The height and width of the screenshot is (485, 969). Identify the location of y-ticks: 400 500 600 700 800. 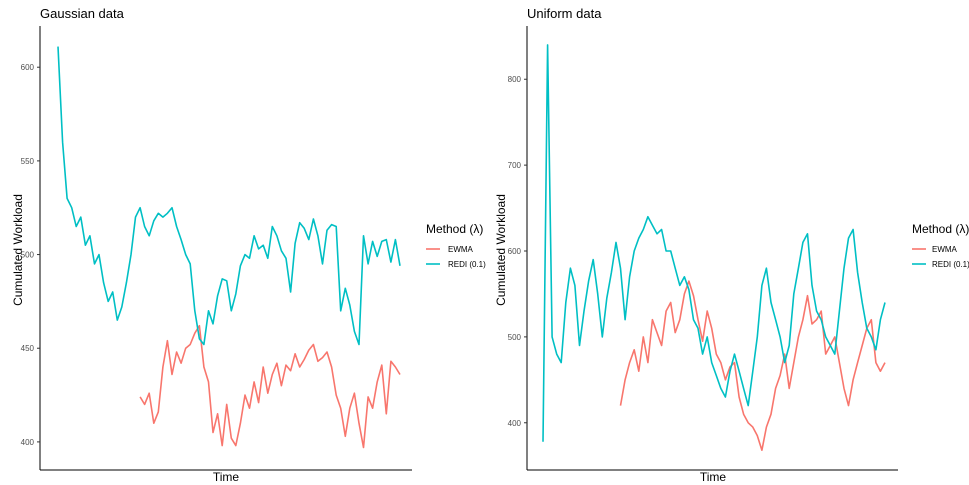
(517, 251).